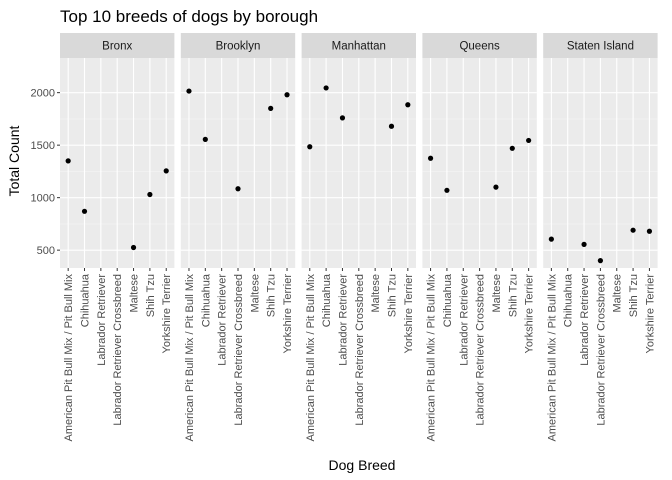 The height and width of the screenshot is (480, 672). Describe the element at coordinates (14, 160) in the screenshot. I see `y-axis-title: Total Count` at that location.